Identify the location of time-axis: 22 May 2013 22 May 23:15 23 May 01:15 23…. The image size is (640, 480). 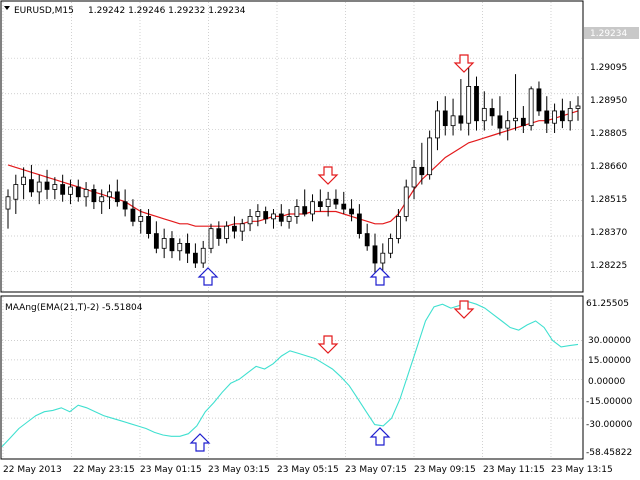
(308, 470).